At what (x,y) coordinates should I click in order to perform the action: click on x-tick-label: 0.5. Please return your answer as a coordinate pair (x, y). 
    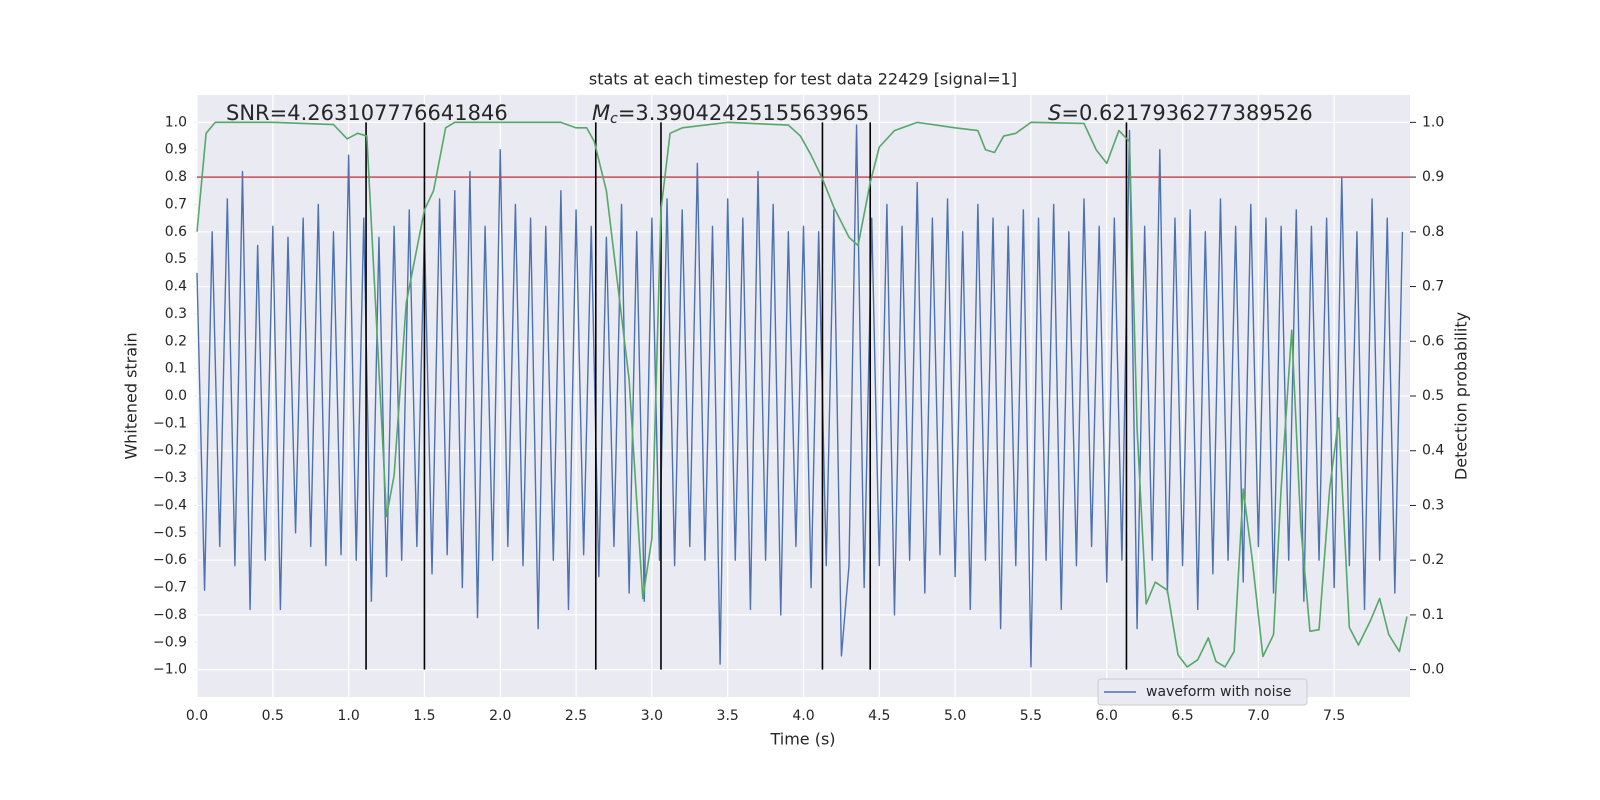
    Looking at the image, I should click on (273, 716).